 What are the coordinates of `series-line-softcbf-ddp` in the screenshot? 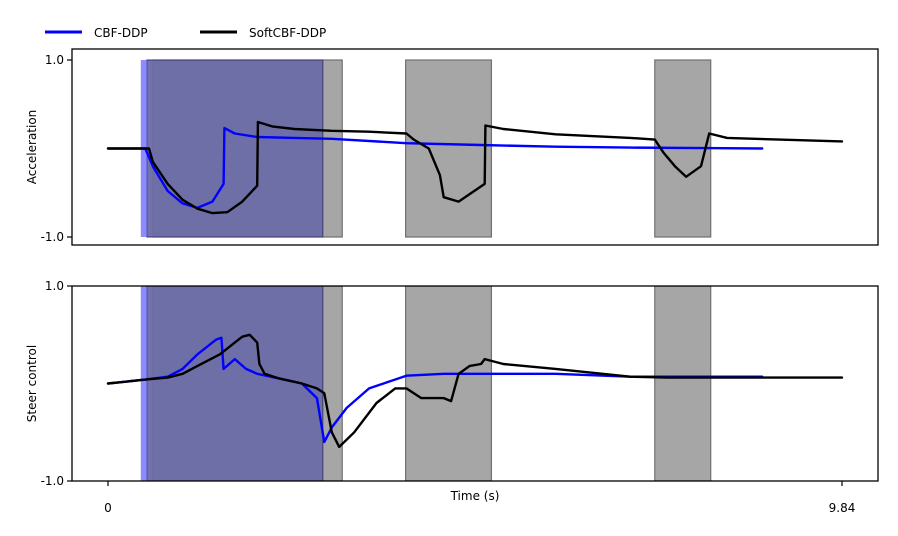 It's located at (475, 167).